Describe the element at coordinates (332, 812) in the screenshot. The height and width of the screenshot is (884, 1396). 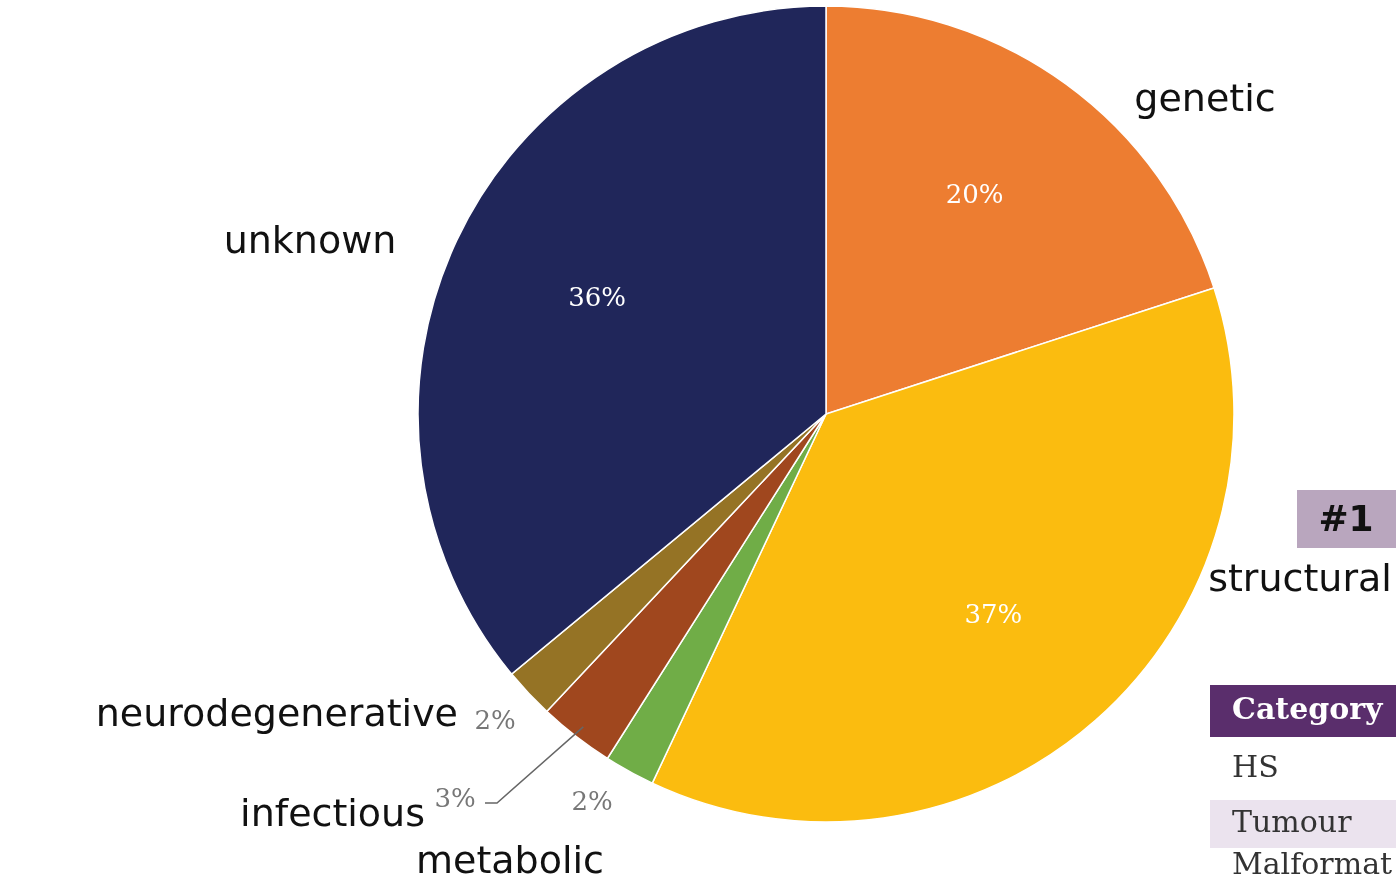
I see `slice-label: infectious` at that location.